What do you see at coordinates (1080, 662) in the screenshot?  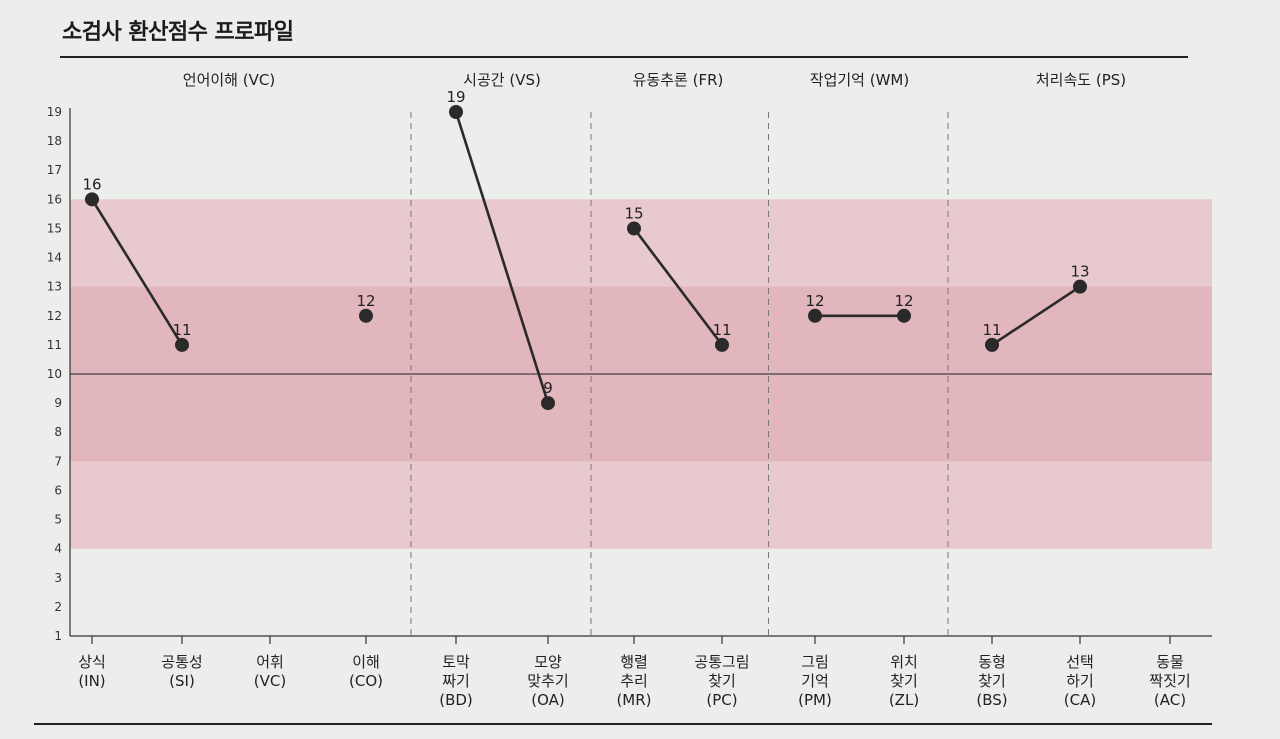 I see `x-category-label: 선택` at bounding box center [1080, 662].